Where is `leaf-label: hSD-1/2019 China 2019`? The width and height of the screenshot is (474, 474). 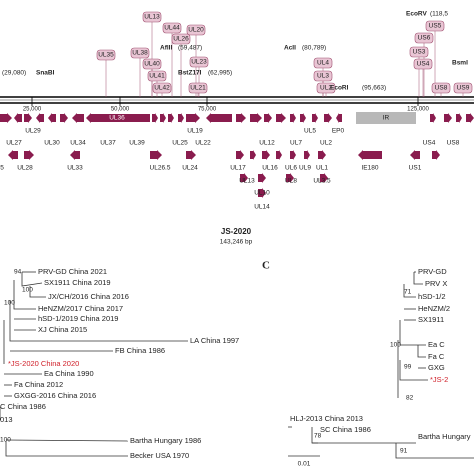 leaf-label: hSD-1/2019 China 2019 is located at coordinates (78, 318).